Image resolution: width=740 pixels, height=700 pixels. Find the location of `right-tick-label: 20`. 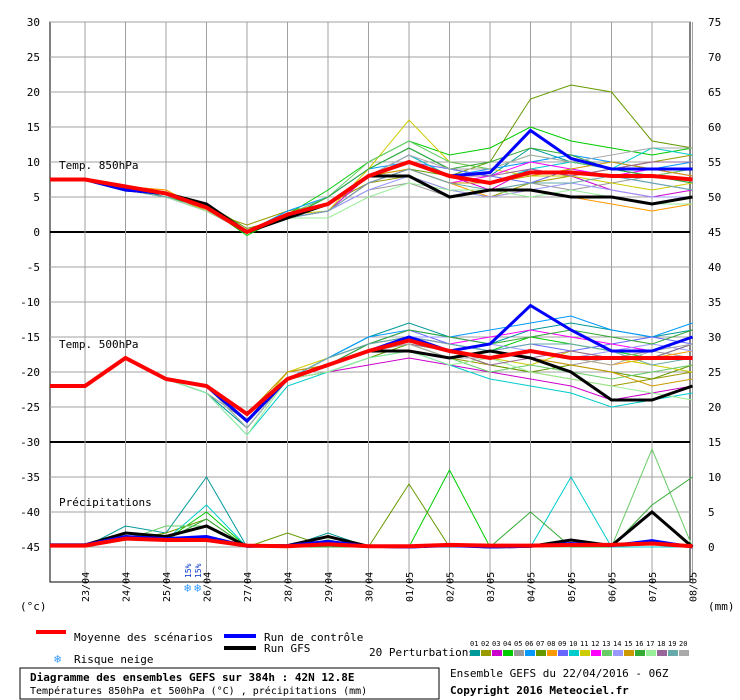

right-tick-label: 20 is located at coordinates (714, 407).